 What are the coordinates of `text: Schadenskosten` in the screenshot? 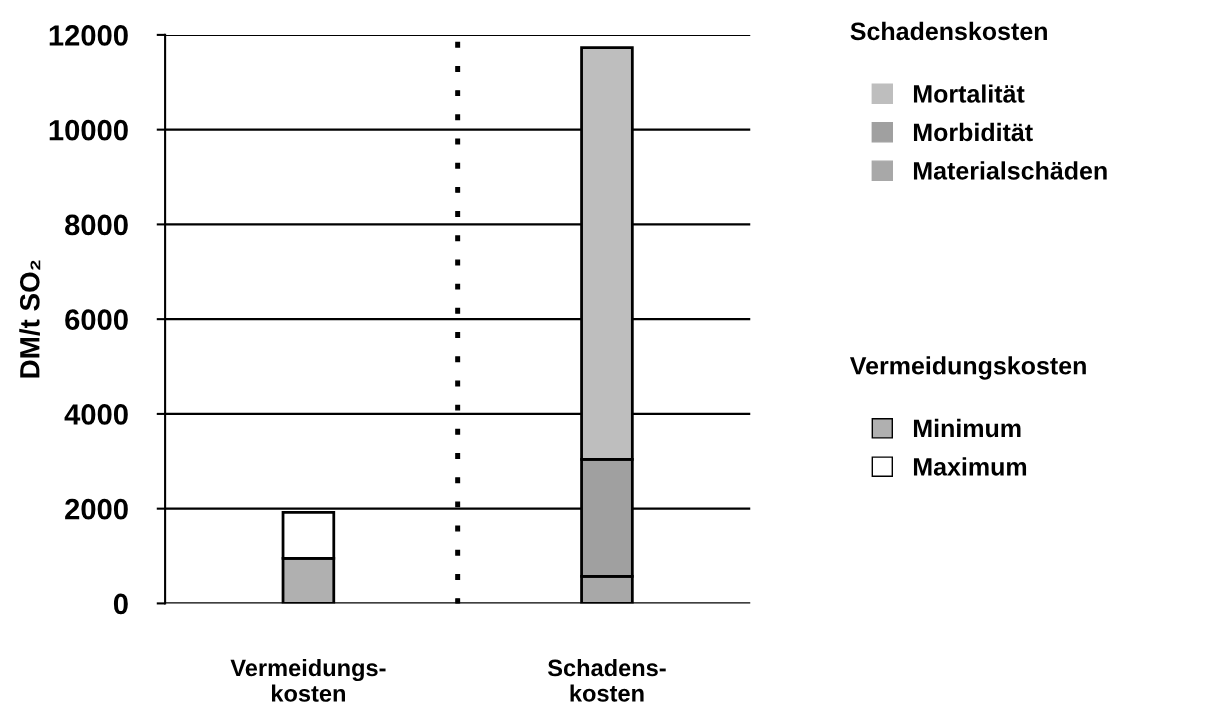 It's located at (948, 31).